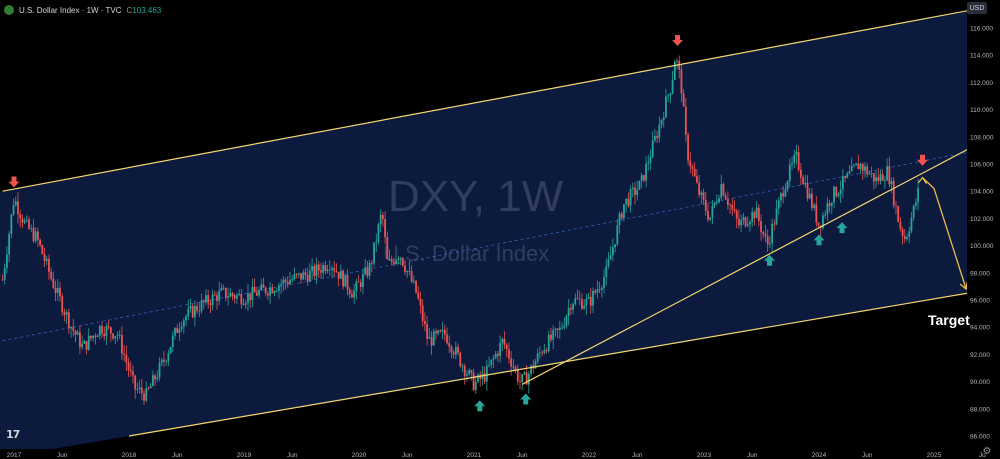 The width and height of the screenshot is (1000, 459). I want to click on watermark-ticker: DXY, 1W, so click(476, 196).